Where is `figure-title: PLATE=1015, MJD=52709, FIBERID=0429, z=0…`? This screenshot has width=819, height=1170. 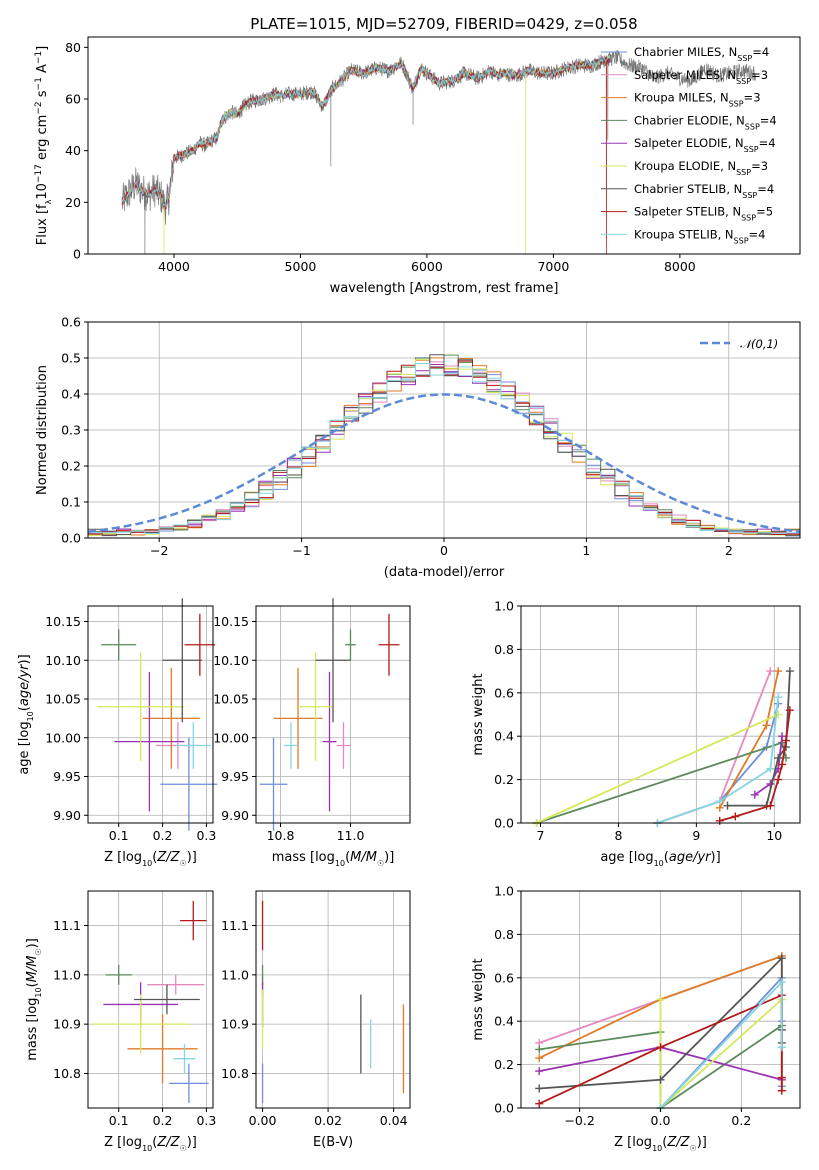
figure-title: PLATE=1015, MJD=52709, FIBERID=0429, z=0… is located at coordinates (443, 24).